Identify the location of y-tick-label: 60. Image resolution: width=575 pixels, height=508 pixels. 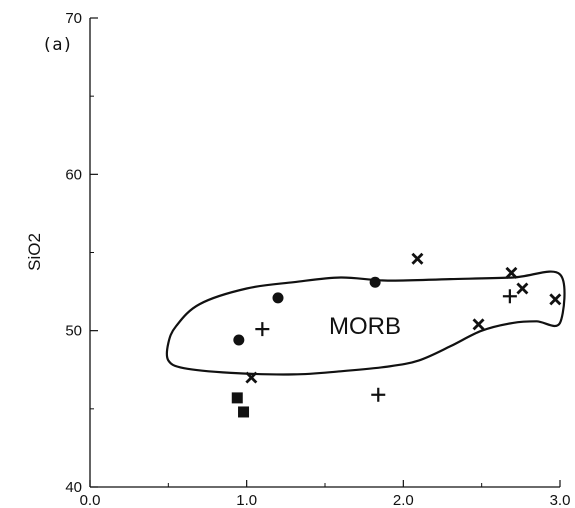
(73, 174).